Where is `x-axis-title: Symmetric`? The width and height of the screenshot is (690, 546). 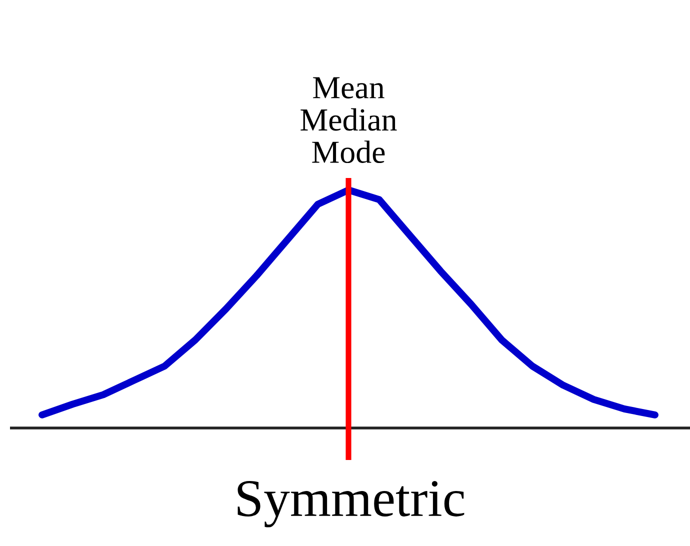 x-axis-title: Symmetric is located at coordinates (351, 504).